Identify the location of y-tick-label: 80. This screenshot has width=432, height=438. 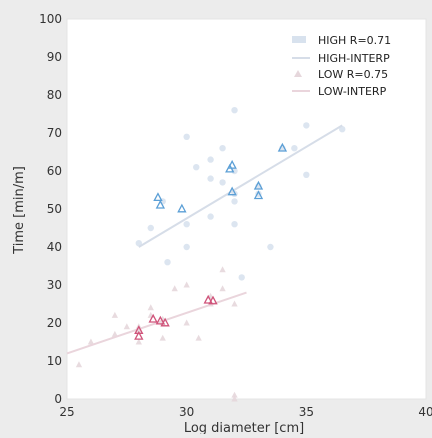
(54, 95).